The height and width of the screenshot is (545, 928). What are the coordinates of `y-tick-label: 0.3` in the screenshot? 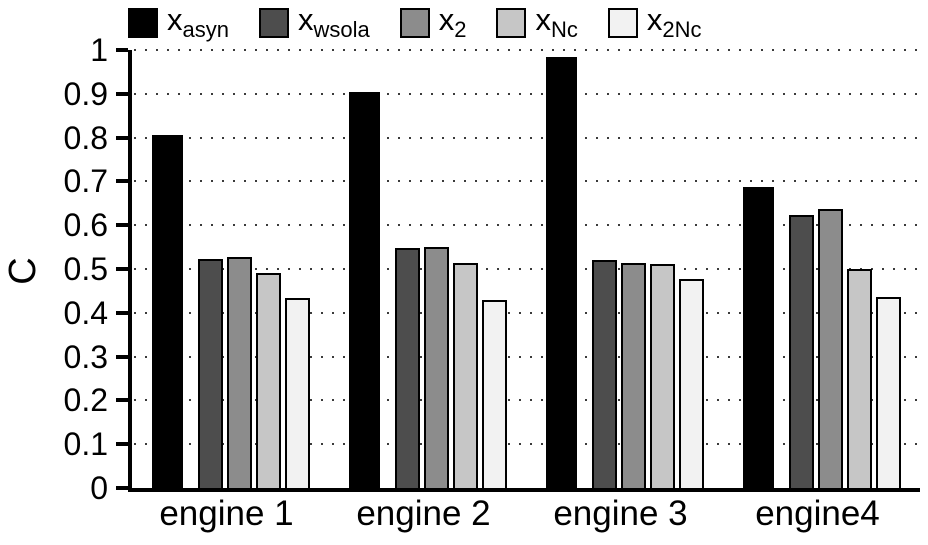 It's located at (85, 356).